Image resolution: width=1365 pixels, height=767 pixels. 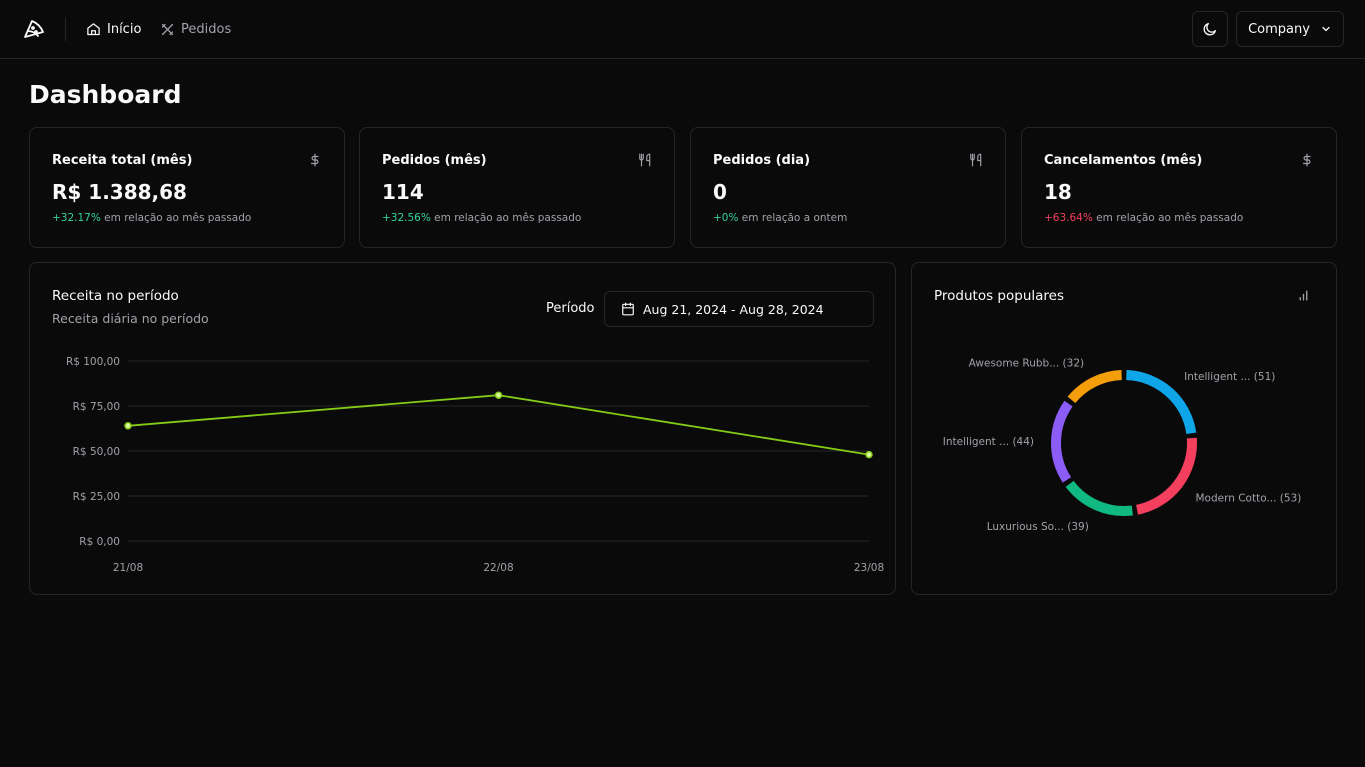 I want to click on stat-value: 18, so click(x=1058, y=192).